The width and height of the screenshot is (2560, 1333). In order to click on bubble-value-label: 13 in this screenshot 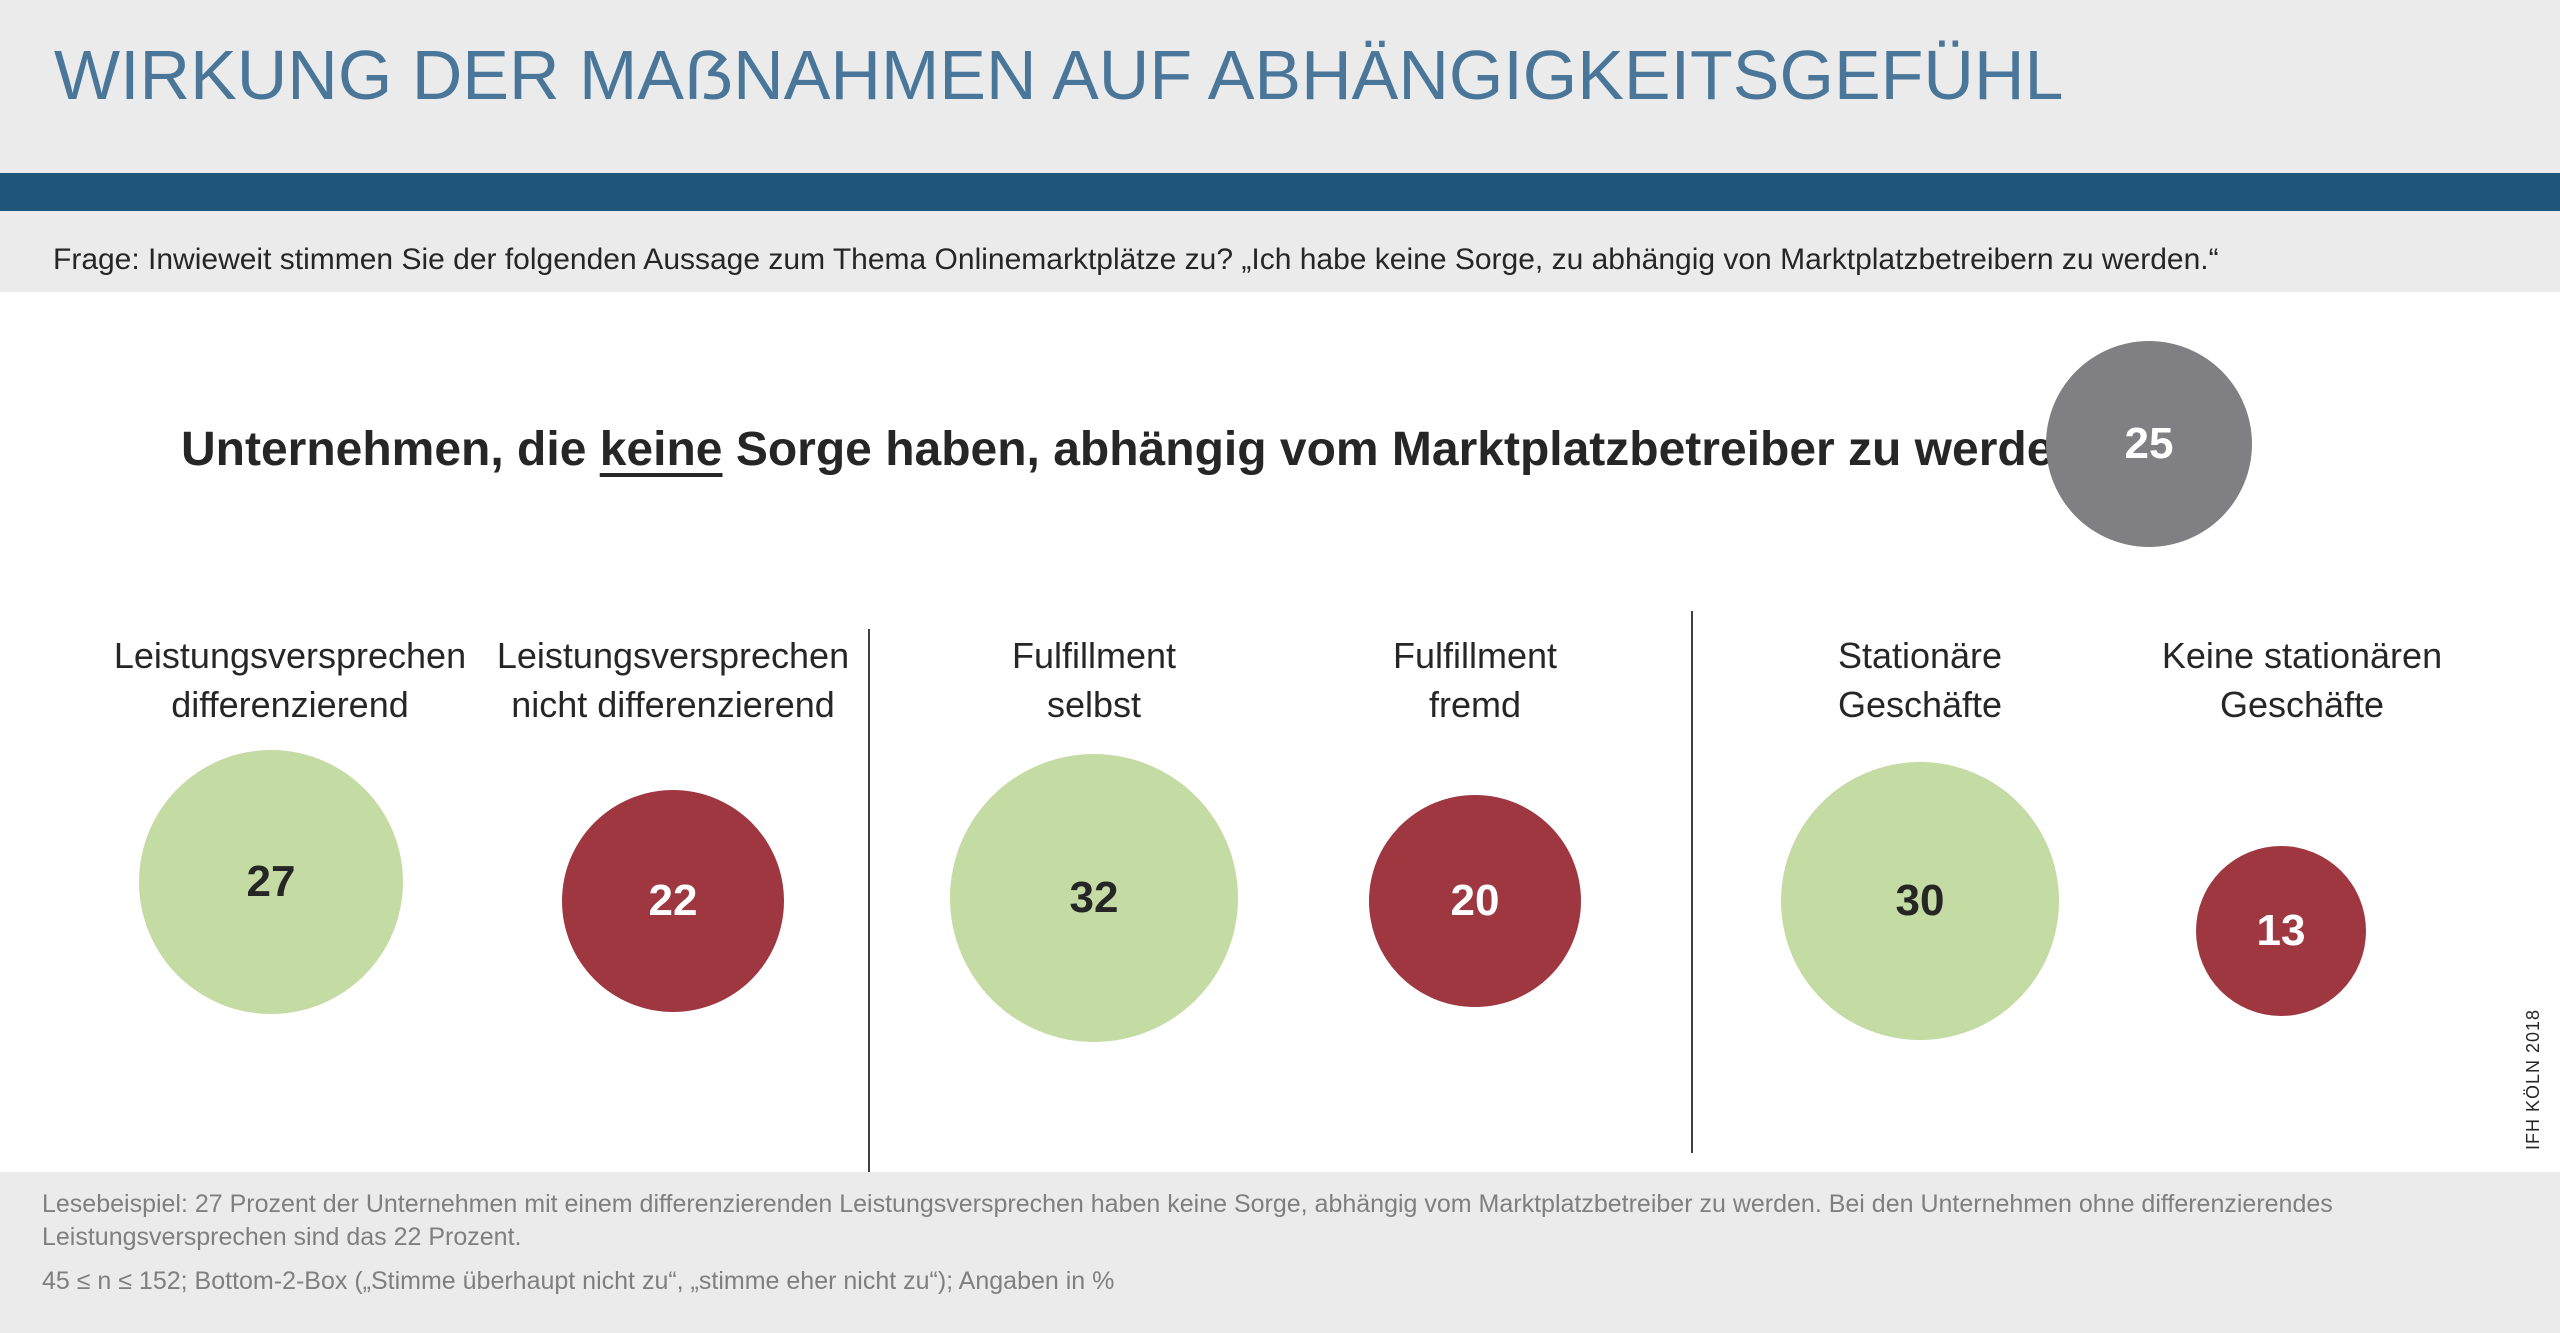, I will do `click(2281, 930)`.